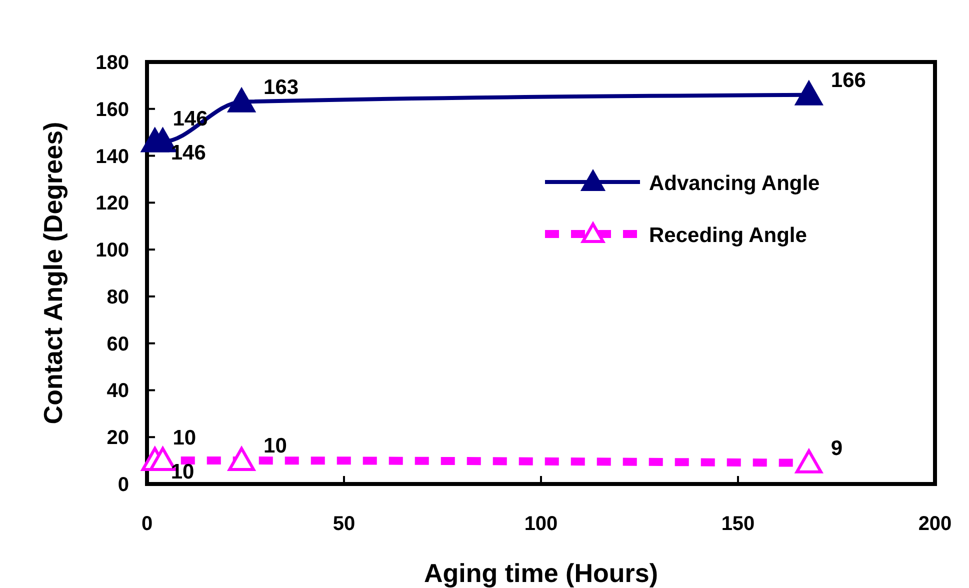 This screenshot has width=969, height=588. I want to click on y-tick-label: 60, so click(117, 344).